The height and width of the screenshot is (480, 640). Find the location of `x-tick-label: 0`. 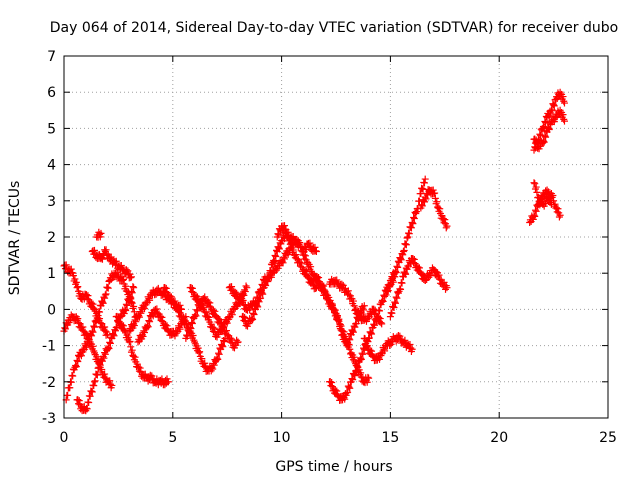

x-tick-label: 0 is located at coordinates (64, 438).